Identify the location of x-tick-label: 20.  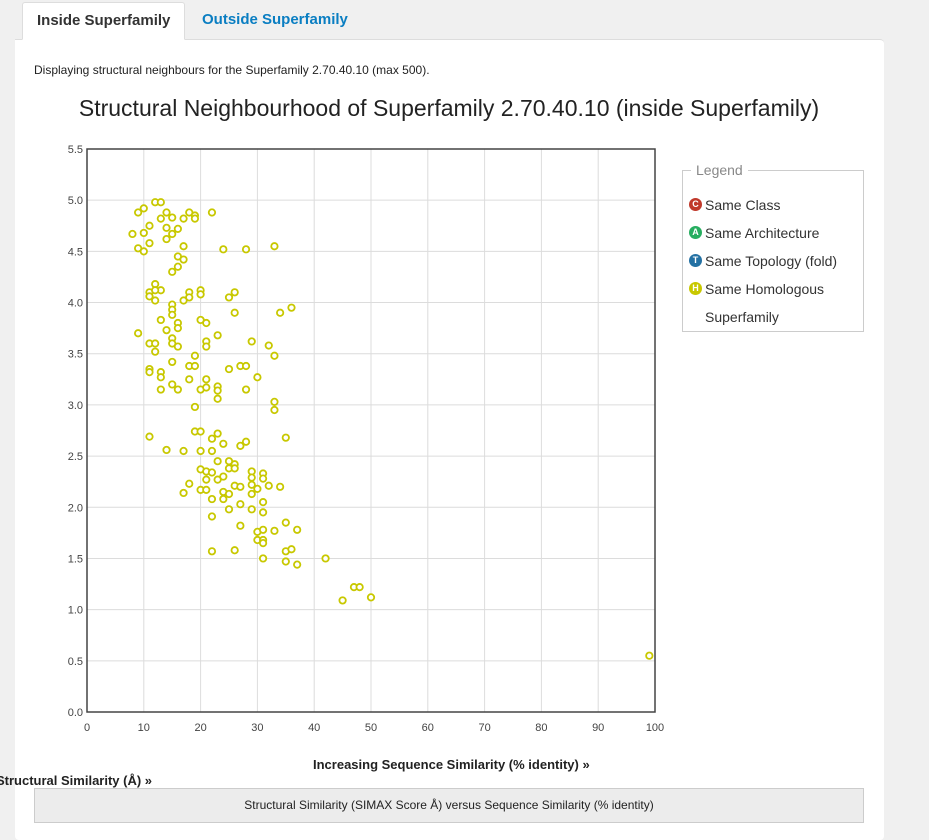
(200, 728).